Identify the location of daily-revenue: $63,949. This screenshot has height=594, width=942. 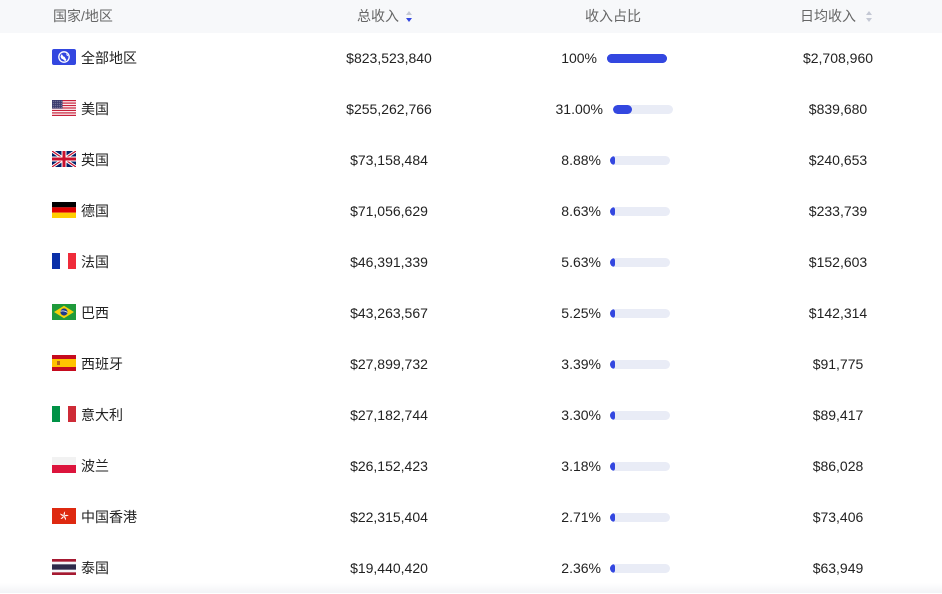
(838, 568).